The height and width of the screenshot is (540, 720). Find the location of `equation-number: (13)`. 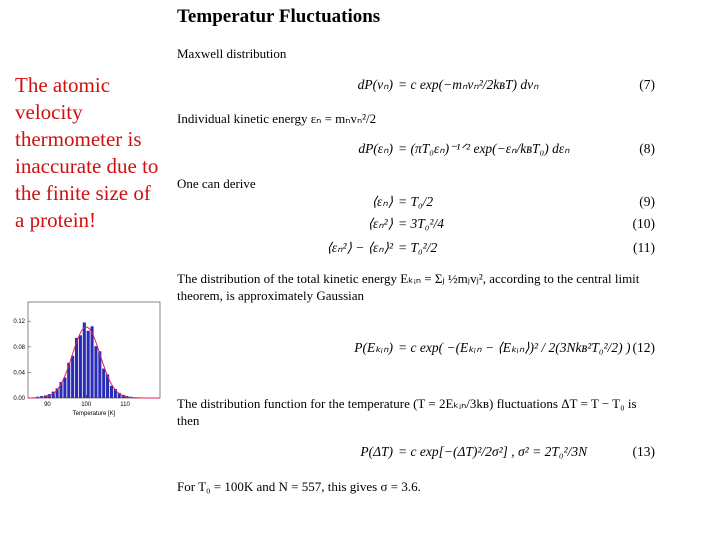

equation-number: (13) is located at coordinates (644, 451).